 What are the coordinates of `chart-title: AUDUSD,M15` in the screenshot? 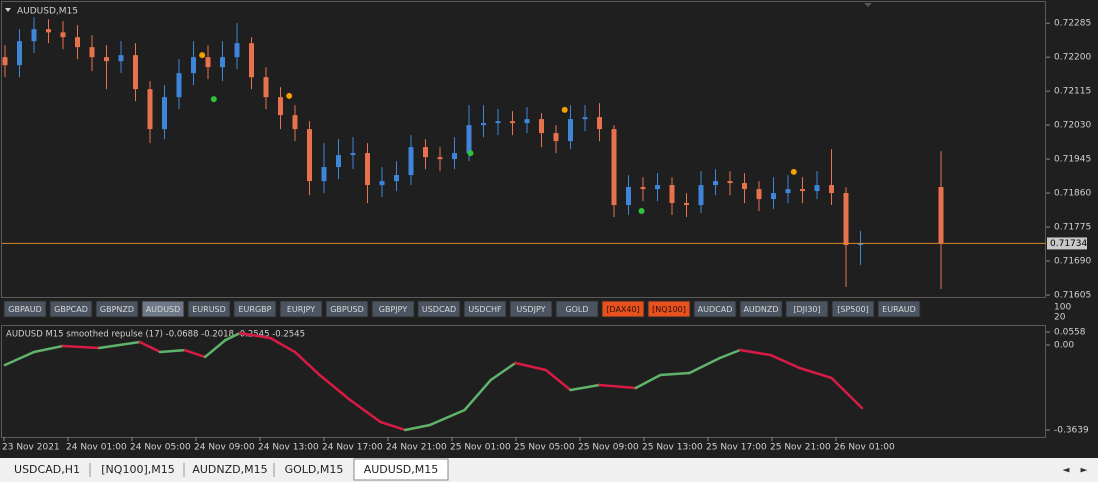 It's located at (47, 12).